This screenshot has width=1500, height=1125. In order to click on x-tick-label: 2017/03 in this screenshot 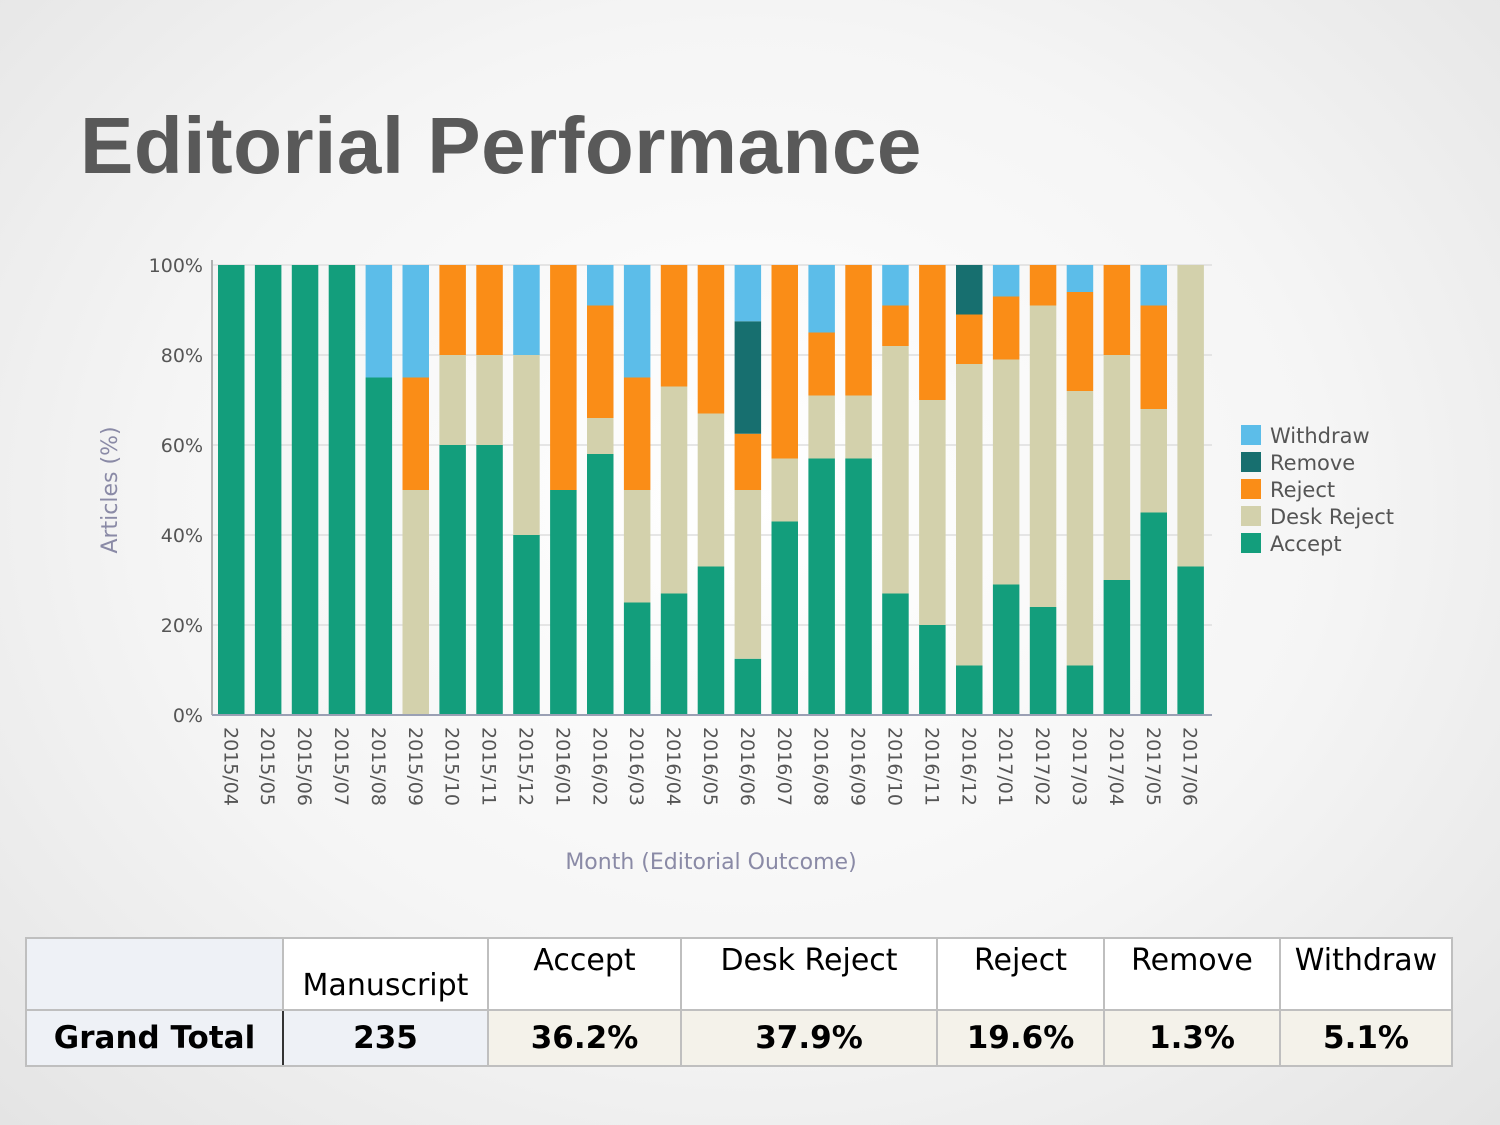, I will do `click(1079, 766)`.